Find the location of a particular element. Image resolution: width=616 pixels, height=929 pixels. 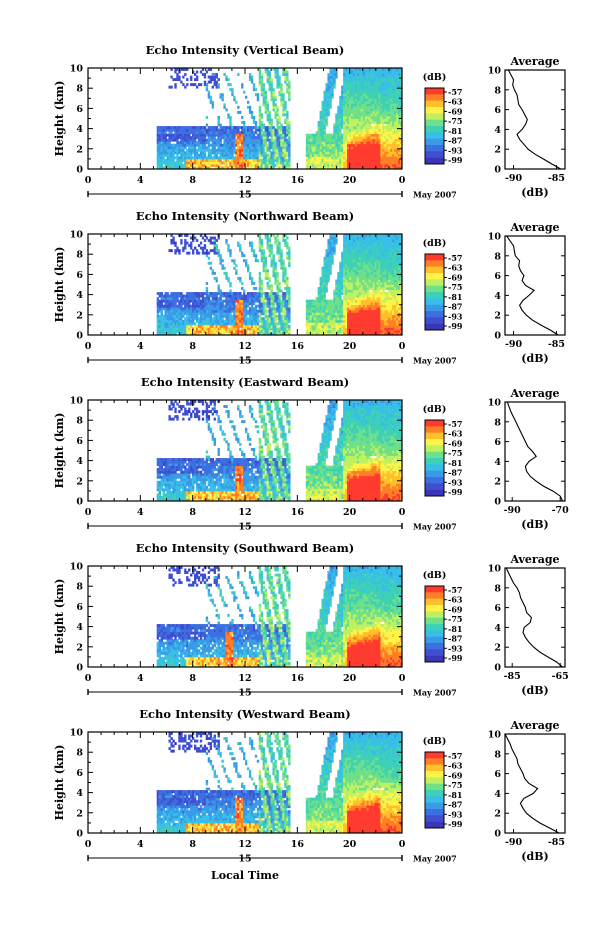

colorbar-tick-label: -75 is located at coordinates (455, 121).